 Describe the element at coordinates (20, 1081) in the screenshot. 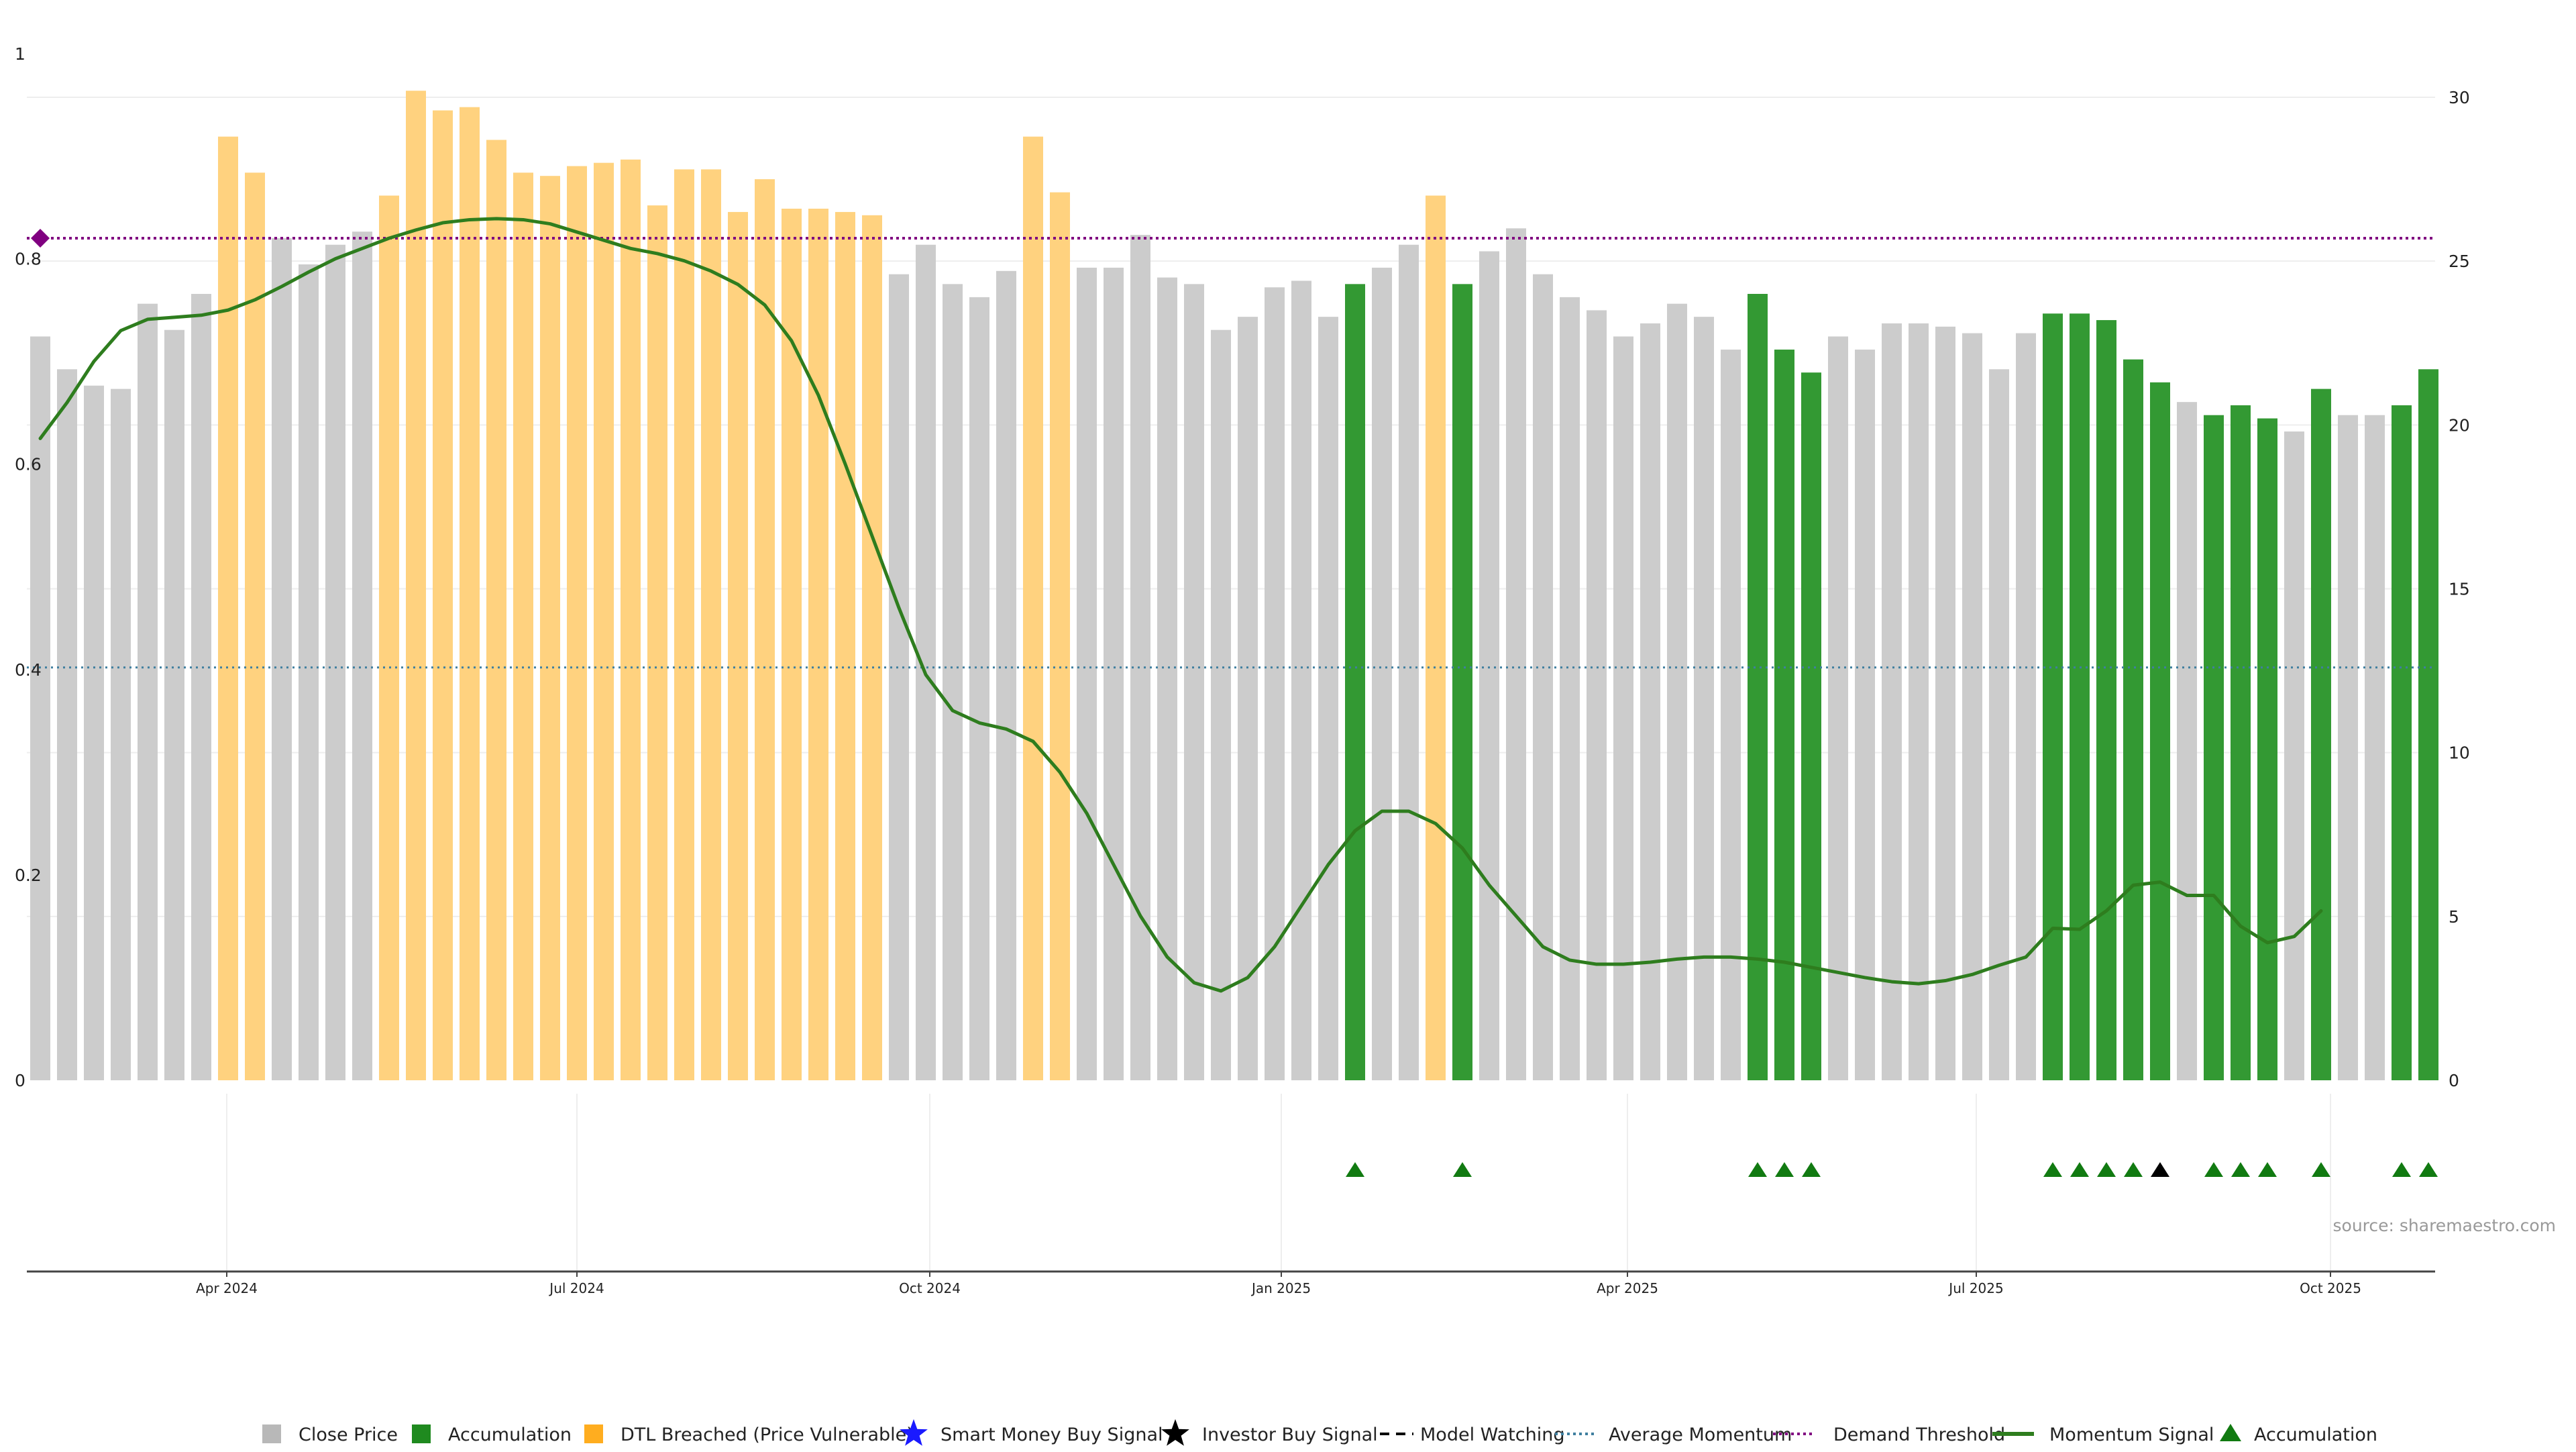

I see `left-tick-label: 0` at that location.